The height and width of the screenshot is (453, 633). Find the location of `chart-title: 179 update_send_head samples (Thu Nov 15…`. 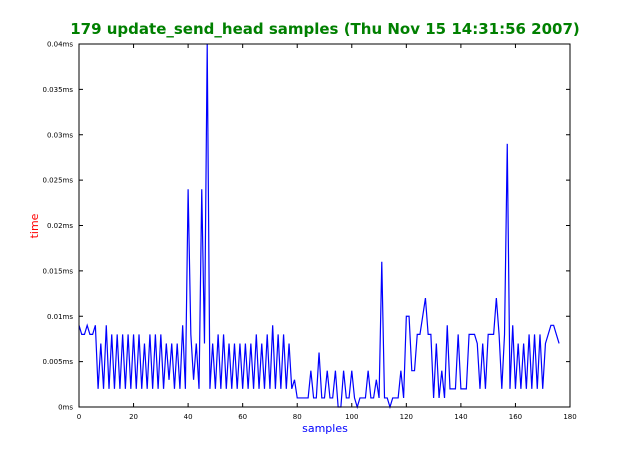

chart-title: 179 update_send_head samples (Thu Nov 15… is located at coordinates (325, 29).